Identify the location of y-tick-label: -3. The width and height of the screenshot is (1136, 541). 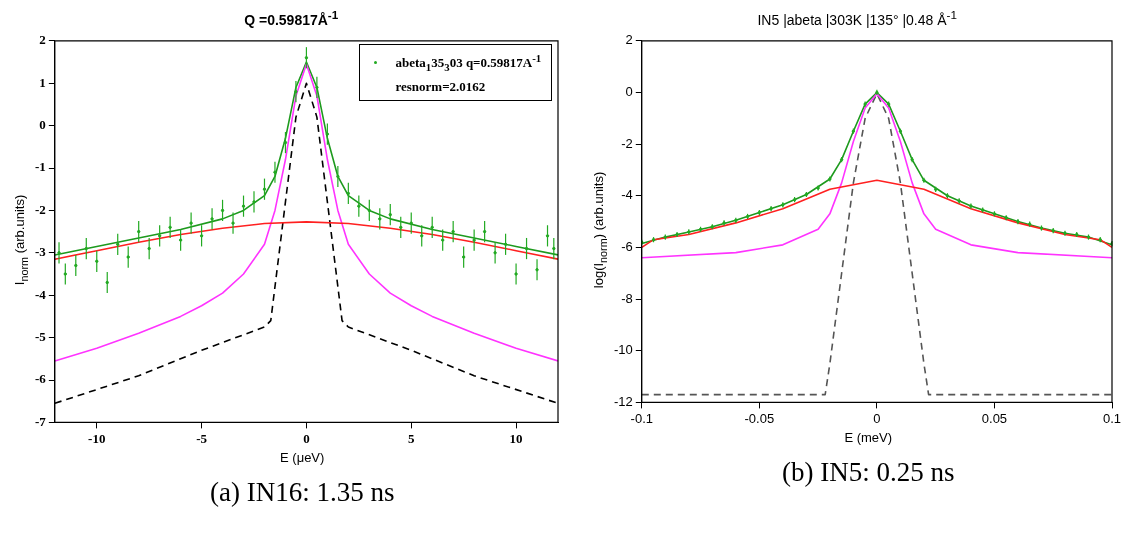
(41, 252).